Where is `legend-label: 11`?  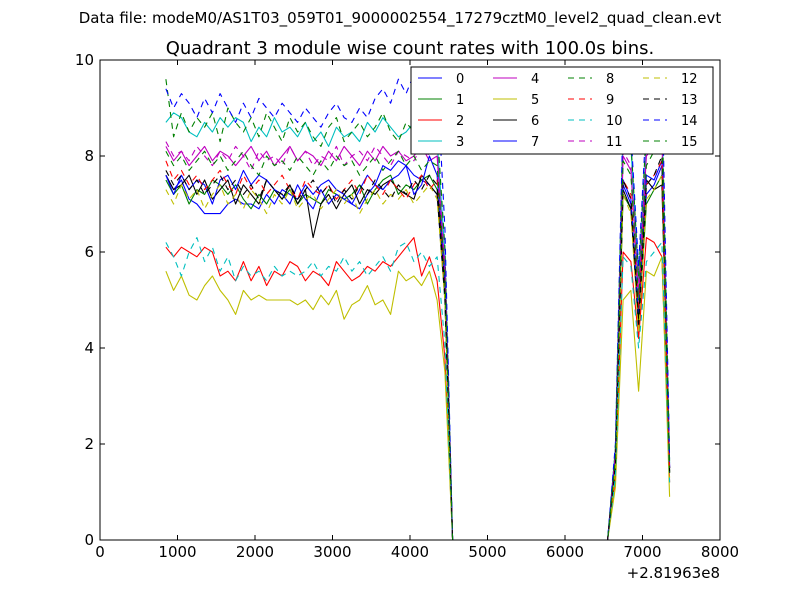
legend-label: 11 is located at coordinates (614, 142).